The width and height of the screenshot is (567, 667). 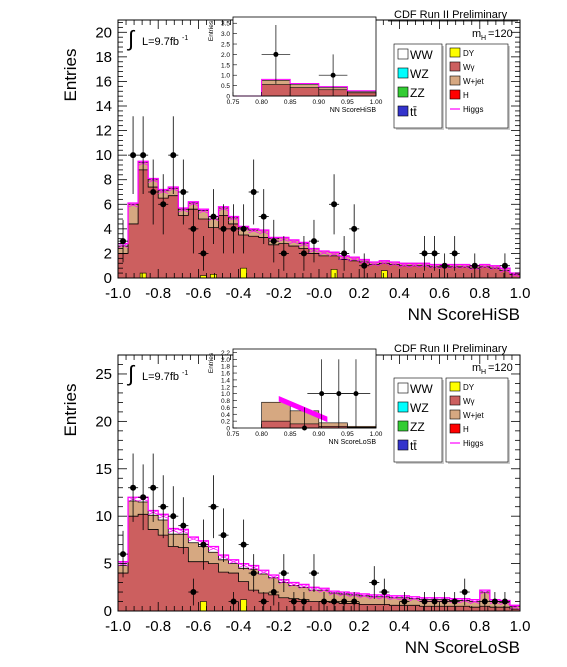 What do you see at coordinates (225, 34) in the screenshot?
I see `inset-y-tick-label: 3.0` at bounding box center [225, 34].